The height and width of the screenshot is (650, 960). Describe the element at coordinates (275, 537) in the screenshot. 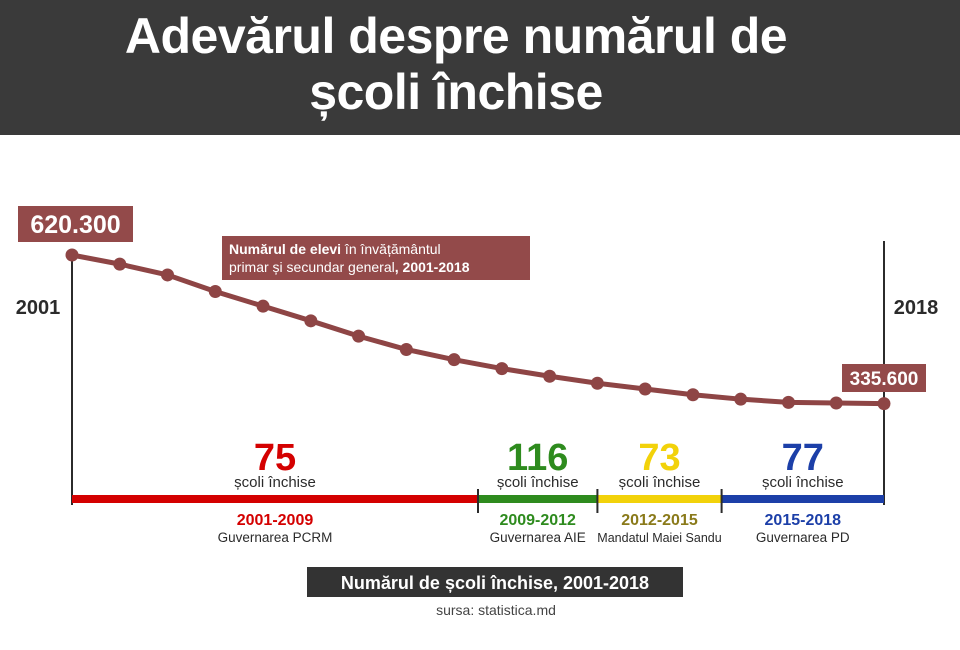

I see `period-government-2001-2009: Guvernarea PCRM` at that location.